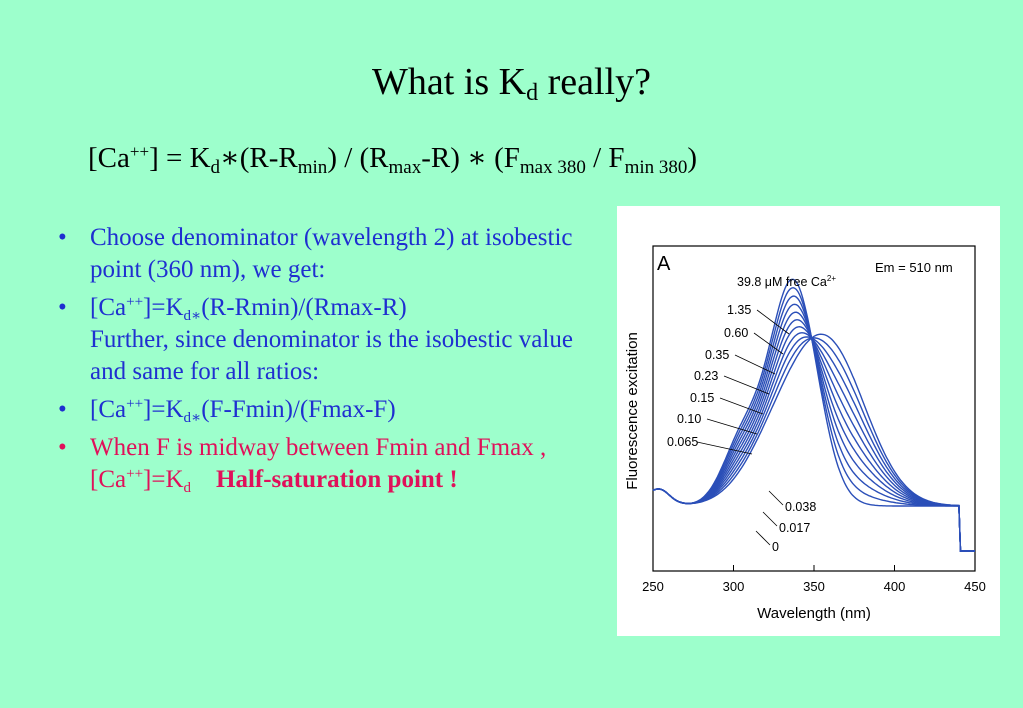 This screenshot has height=708, width=1023. What do you see at coordinates (800, 507) in the screenshot?
I see `series-label-0.038: 0.038` at bounding box center [800, 507].